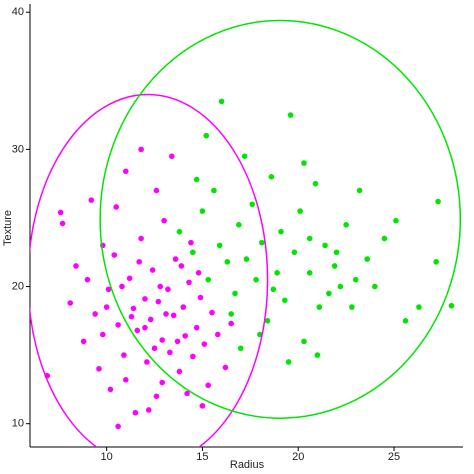 This screenshot has height=474, width=474. I want to click on y-tick-label: 10, so click(18, 424).